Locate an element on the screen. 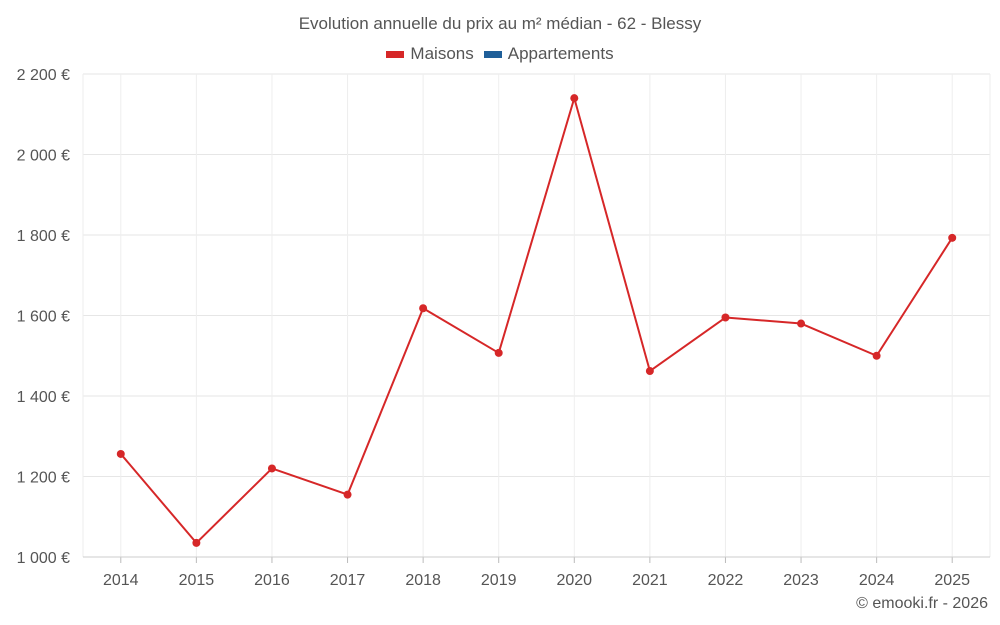 The image size is (1000, 625). legend-swatch-maisons is located at coordinates (395, 54).